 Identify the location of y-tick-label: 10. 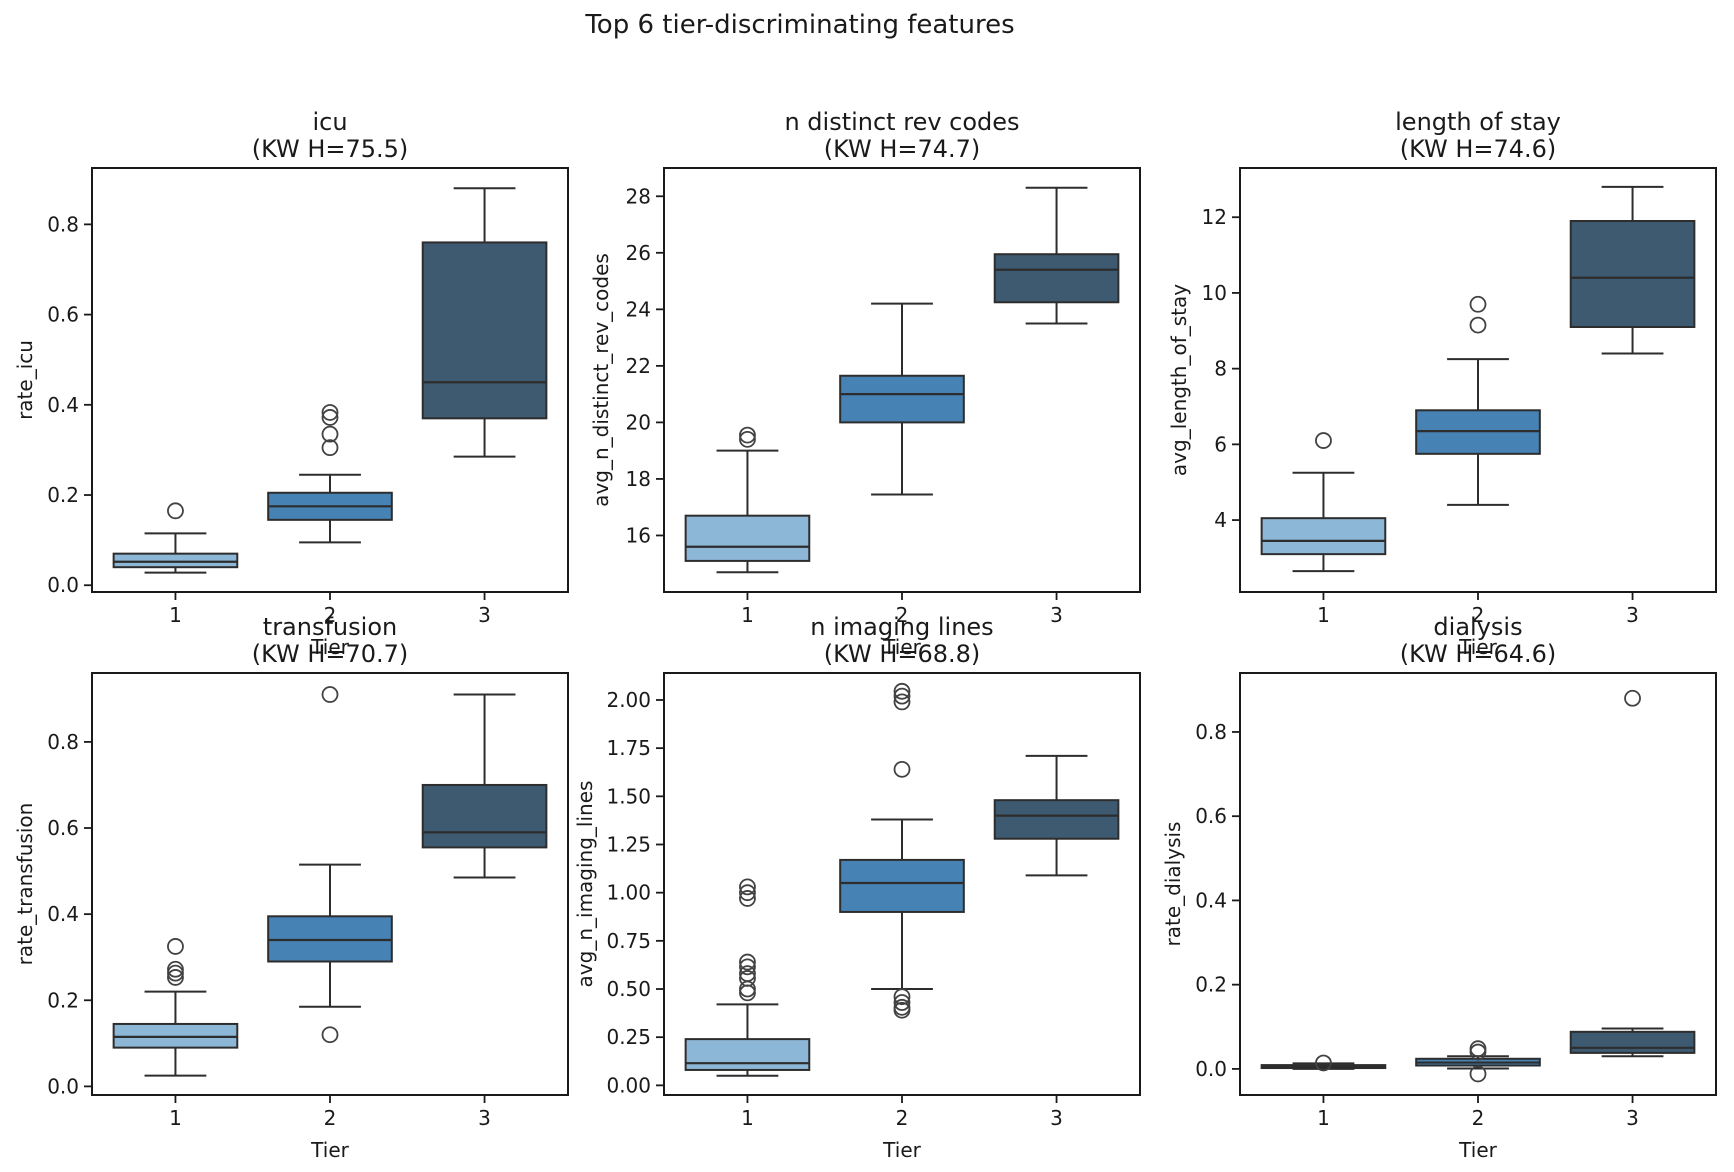
(1214, 293).